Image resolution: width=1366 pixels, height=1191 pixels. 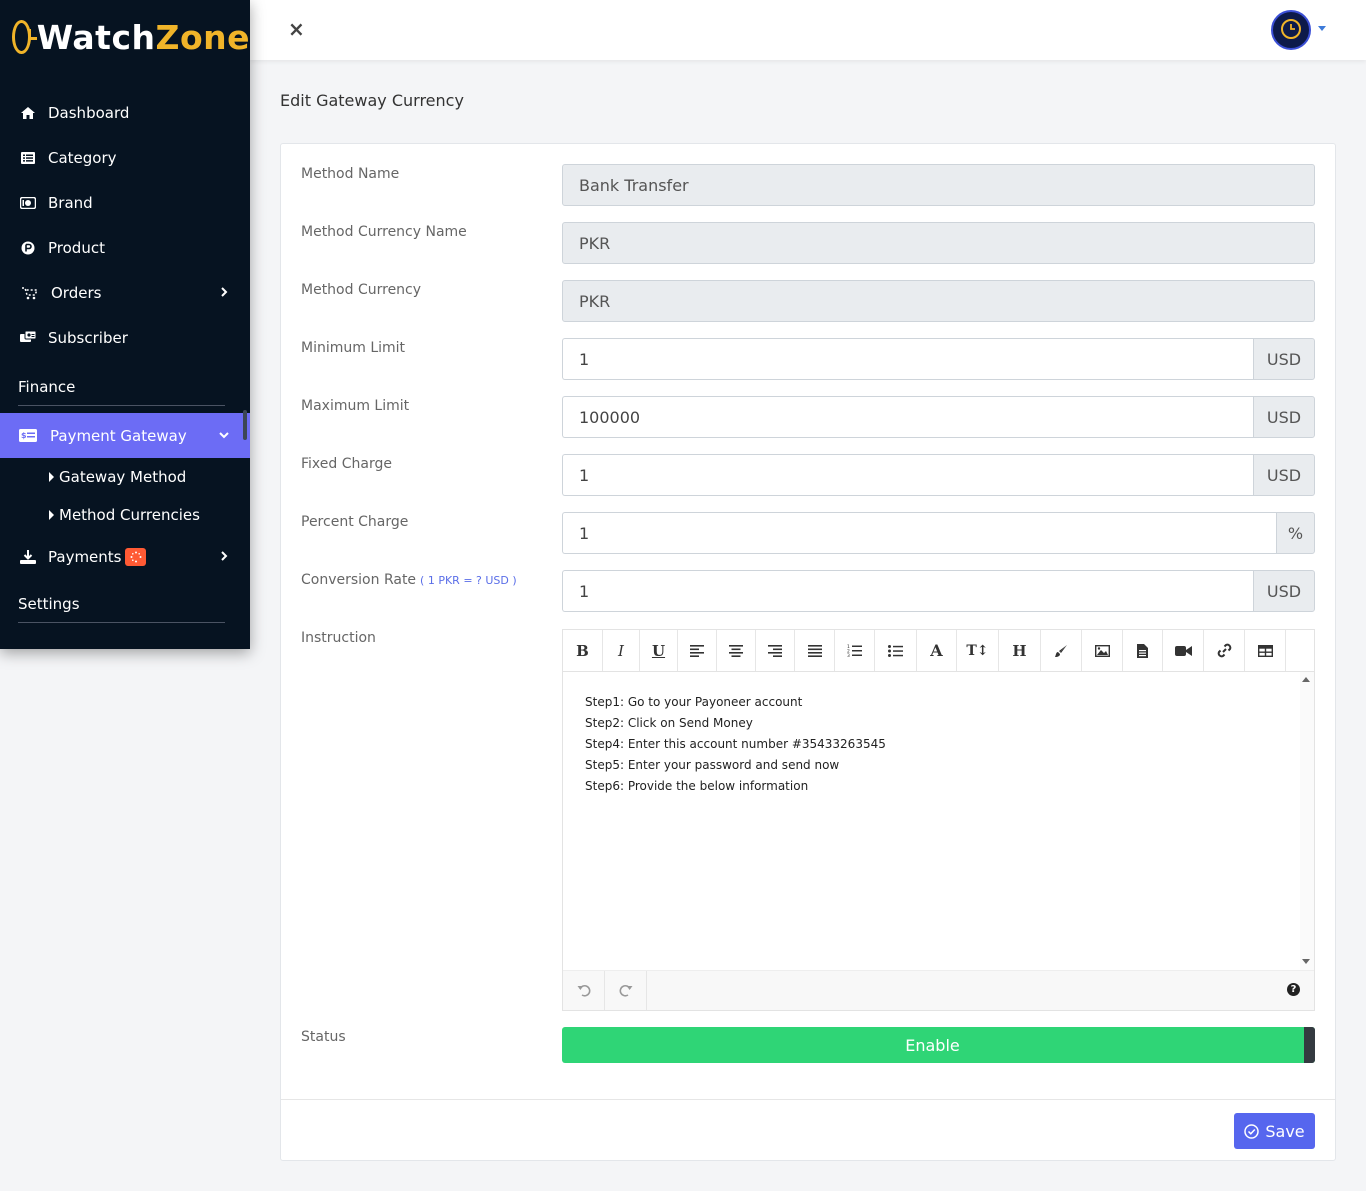 What do you see at coordinates (938, 185) in the screenshot?
I see `method-name-field: Bank Transfer` at bounding box center [938, 185].